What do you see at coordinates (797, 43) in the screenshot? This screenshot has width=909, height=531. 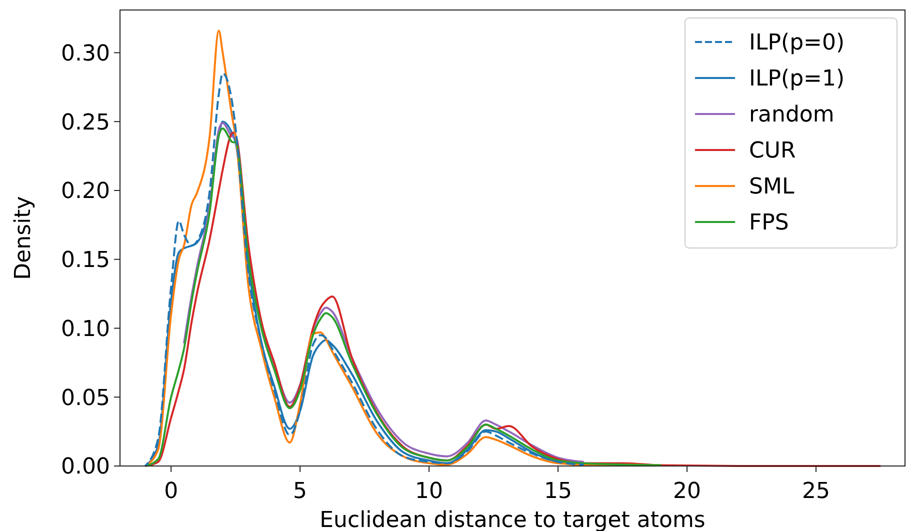 I see `legend-label: ILP(p=0)` at bounding box center [797, 43].